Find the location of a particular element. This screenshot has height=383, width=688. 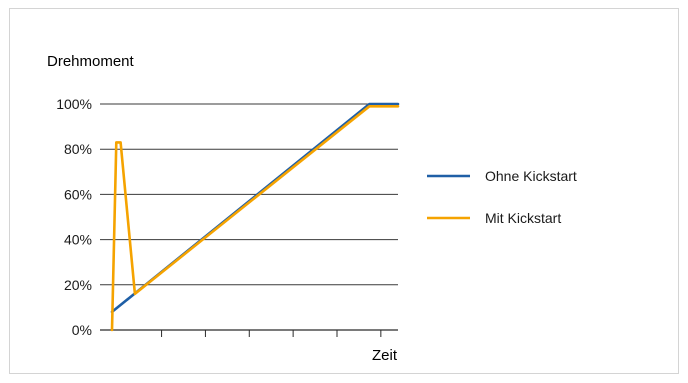

y-tick-label: 100% is located at coordinates (74, 104).